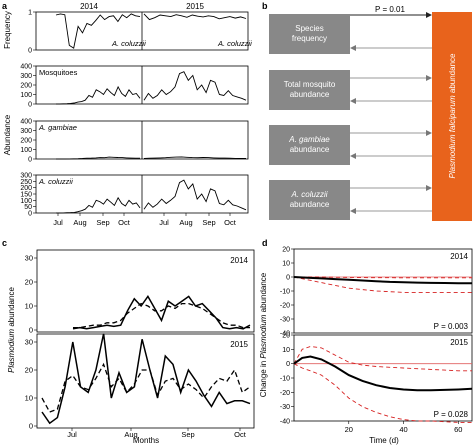 This screenshot has width=474, height=447. Describe the element at coordinates (286, 264) in the screenshot. I see `panel-d-ytick-label: 10` at that location.